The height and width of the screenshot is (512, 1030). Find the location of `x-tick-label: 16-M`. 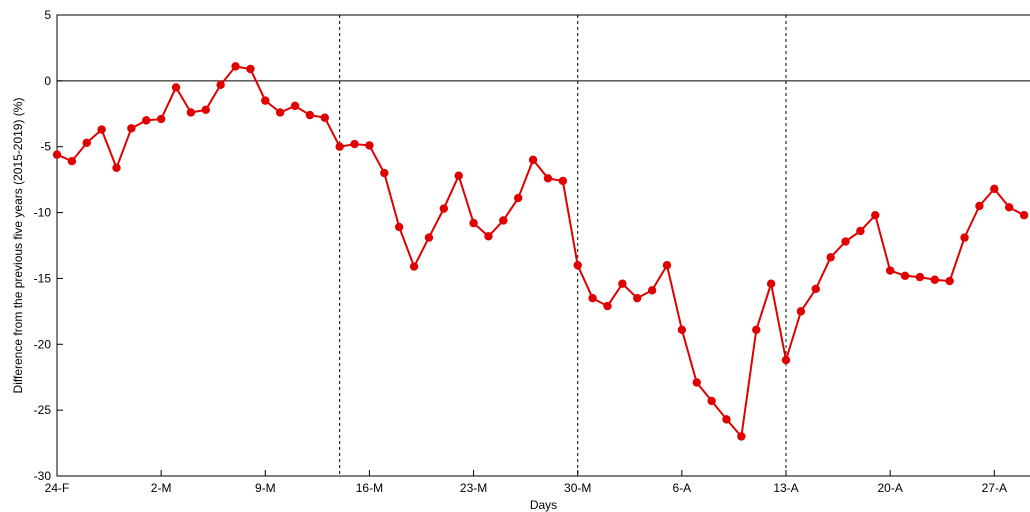

x-tick-label: 16-M is located at coordinates (369, 488).